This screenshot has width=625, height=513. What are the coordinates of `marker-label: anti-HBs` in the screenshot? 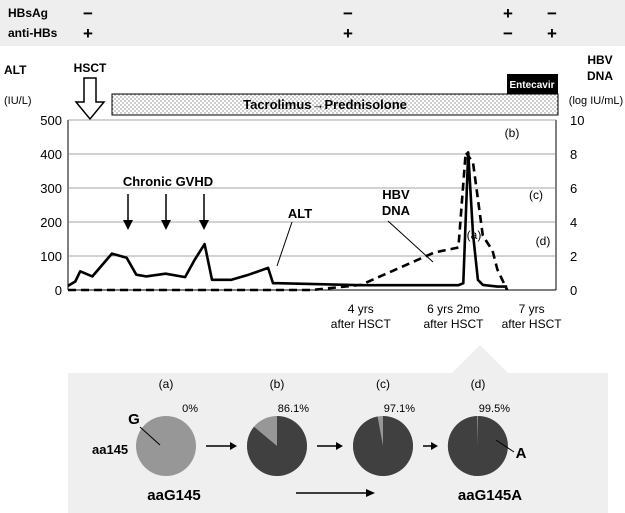 It's located at (33, 33).